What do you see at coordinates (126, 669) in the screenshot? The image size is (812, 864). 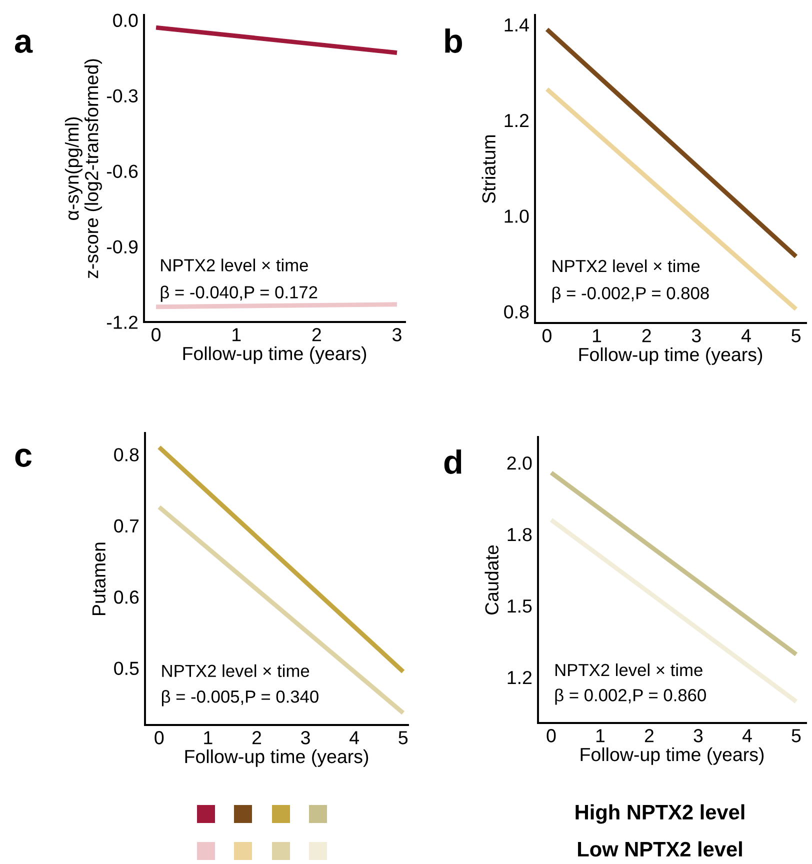 I see `y-tick-label: 0.5` at bounding box center [126, 669].